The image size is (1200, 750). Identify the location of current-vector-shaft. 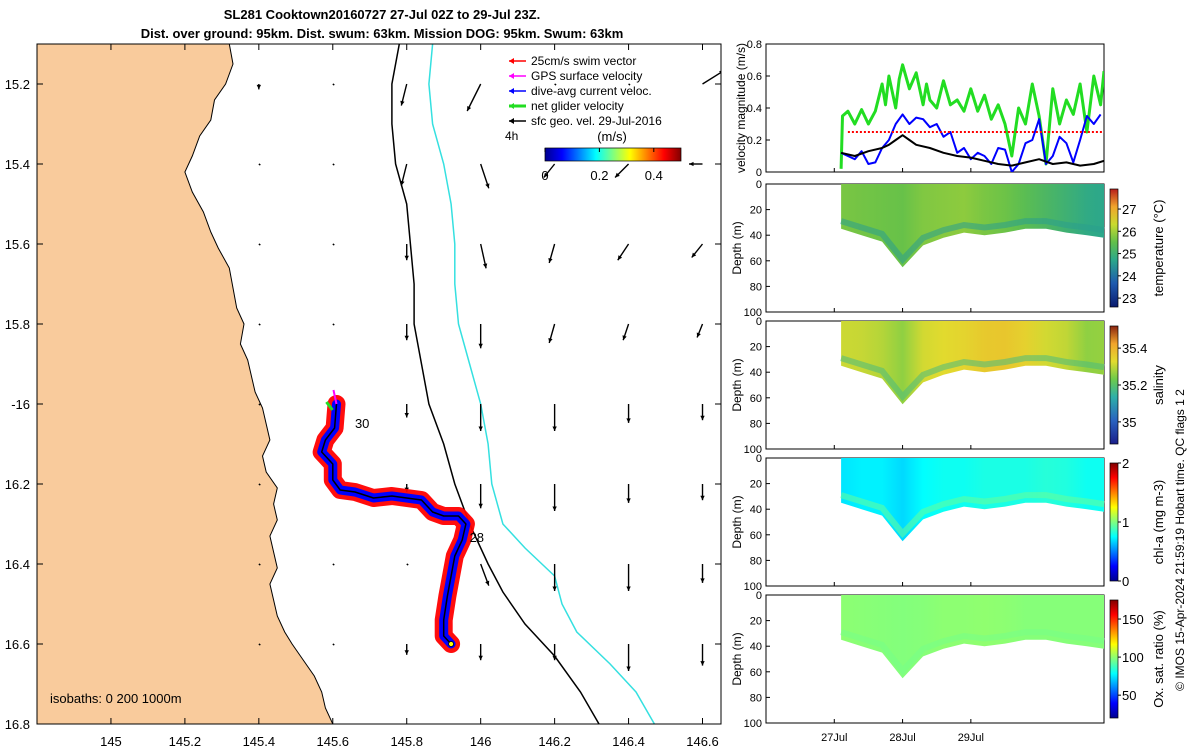
(474, 97).